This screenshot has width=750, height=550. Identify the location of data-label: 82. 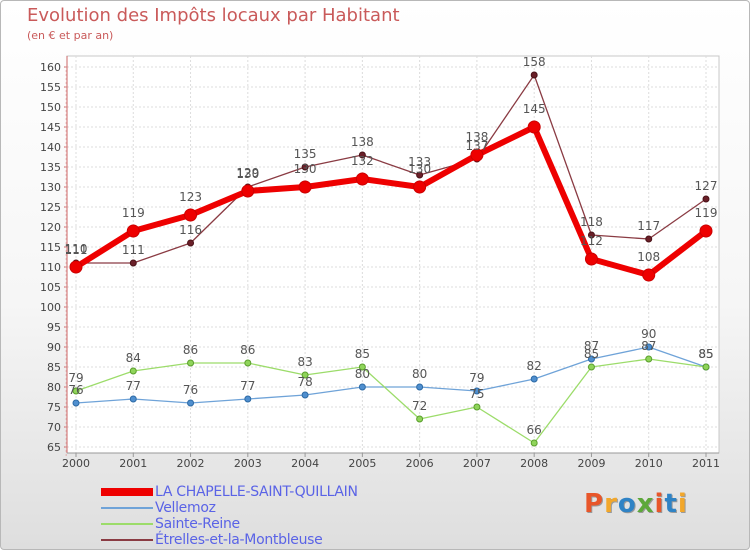
(534, 366).